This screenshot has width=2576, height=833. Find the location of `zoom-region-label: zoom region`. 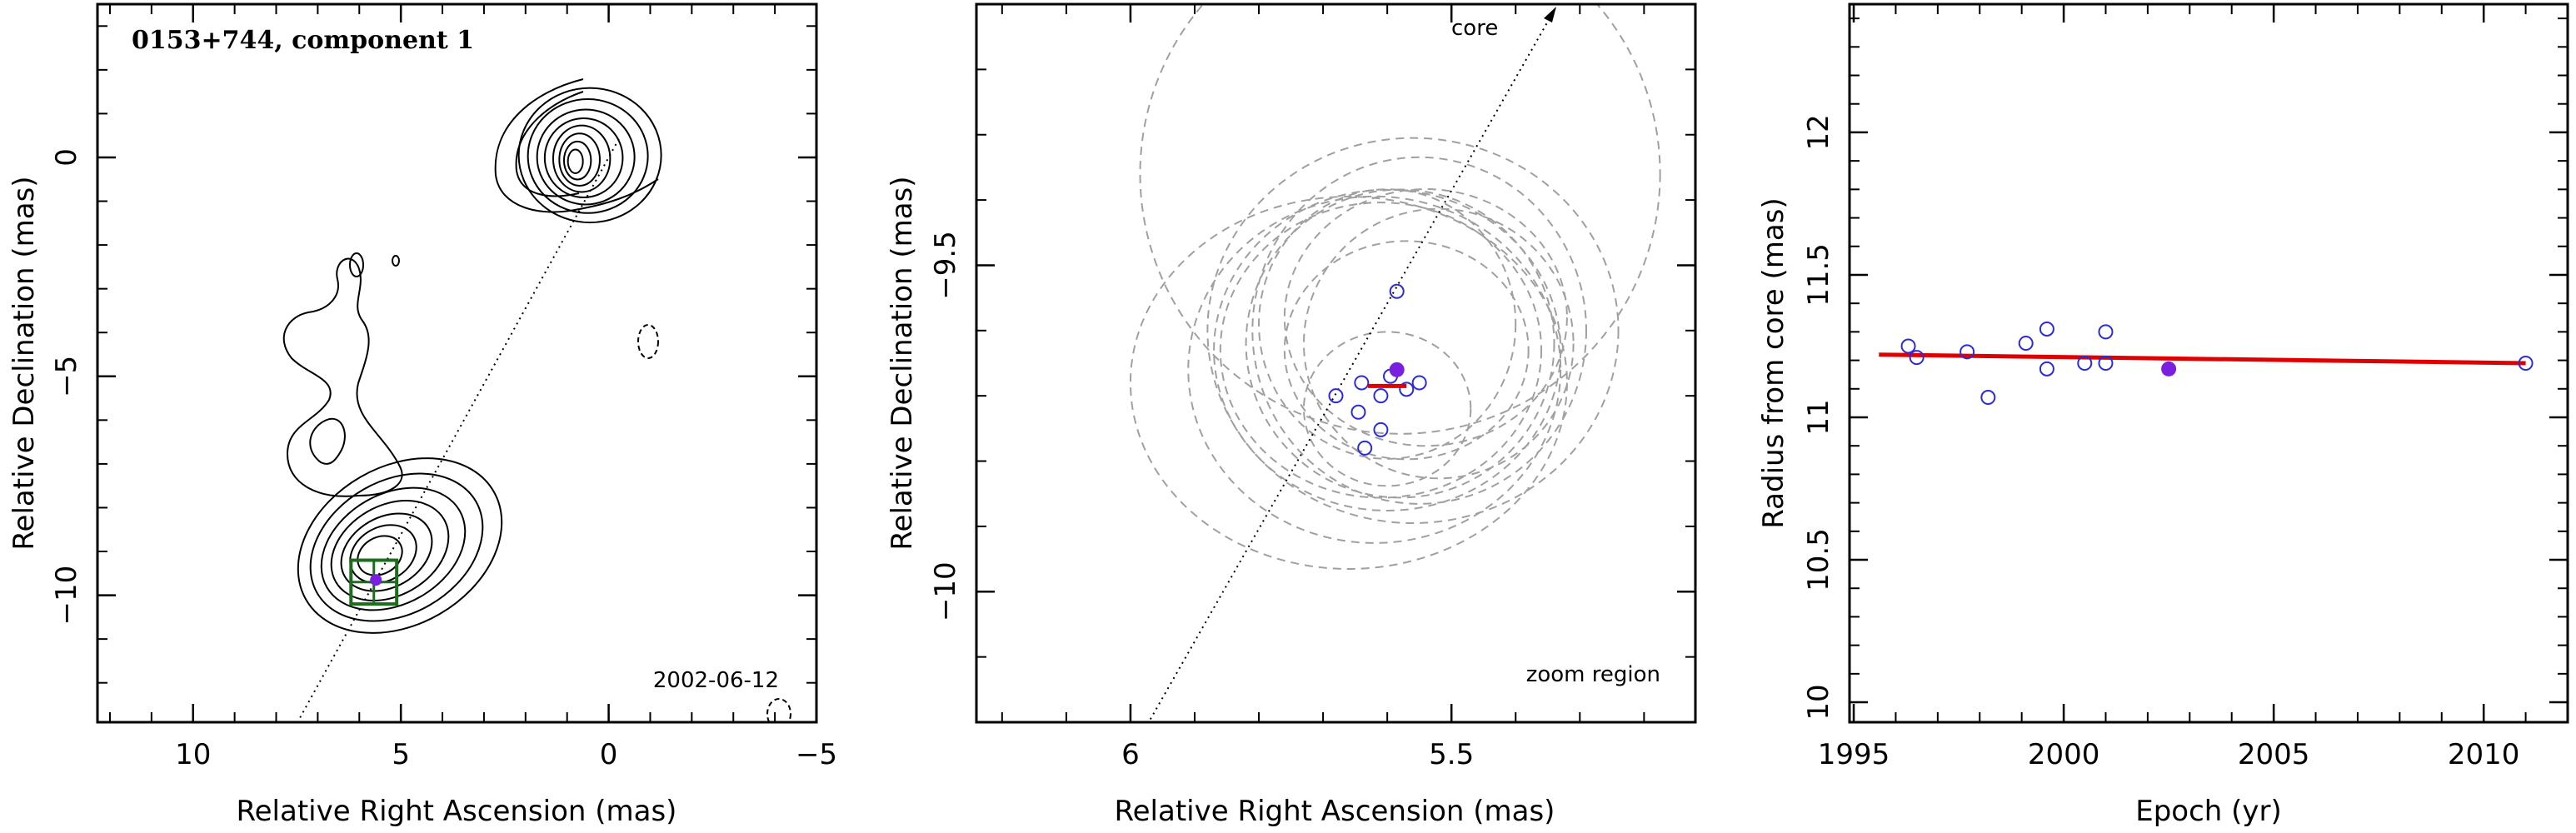

zoom-region-label: zoom region is located at coordinates (1593, 674).